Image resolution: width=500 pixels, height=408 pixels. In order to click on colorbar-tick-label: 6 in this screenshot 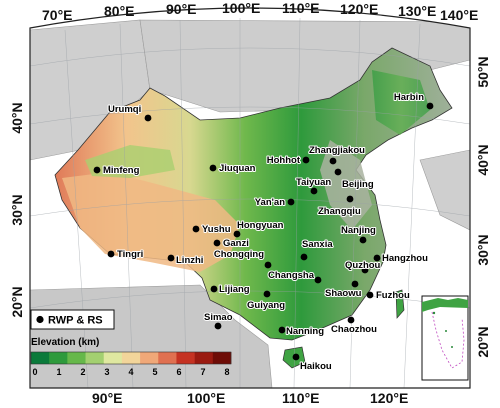, I will do `click(178, 372)`.